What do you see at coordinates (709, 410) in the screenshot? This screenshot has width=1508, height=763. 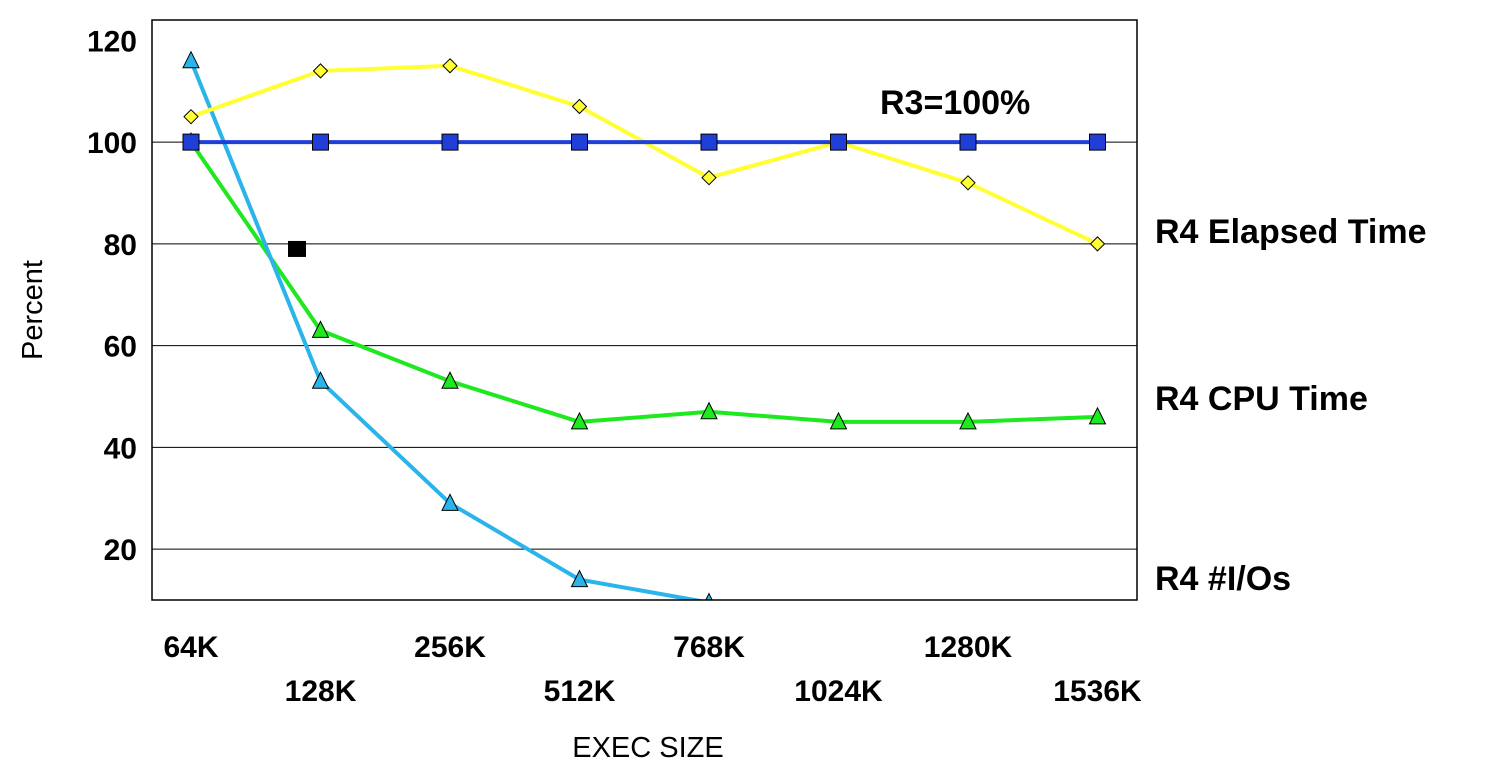 I see `marker-cpu-time-768K` at bounding box center [709, 410].